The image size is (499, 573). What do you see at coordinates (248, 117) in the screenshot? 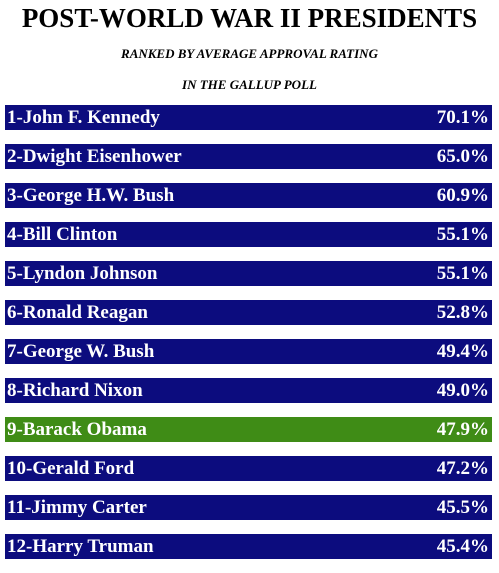
I see `ranking-row: 1-John F. Kennedy 70.1%` at bounding box center [248, 117].